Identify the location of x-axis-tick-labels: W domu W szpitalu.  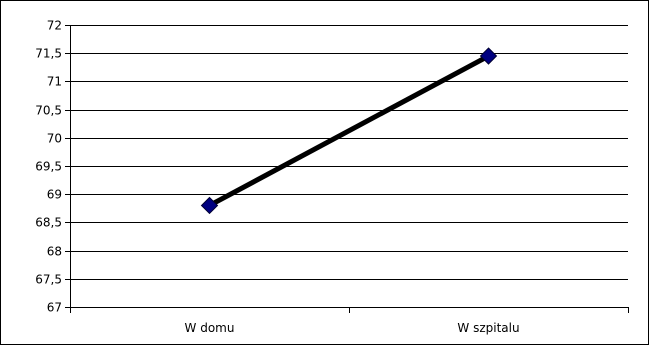
(352, 328).